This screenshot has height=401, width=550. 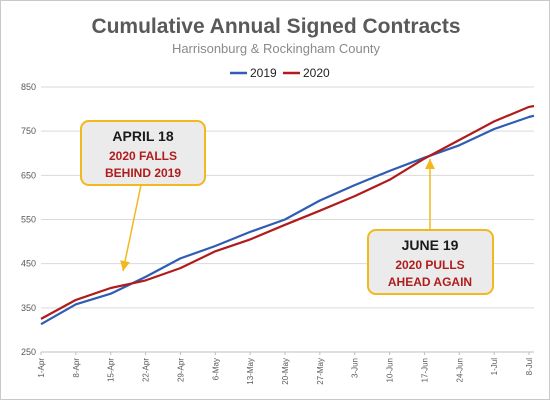 I want to click on x-tick-label-8-Apr: 8-Apr, so click(x=76, y=368).